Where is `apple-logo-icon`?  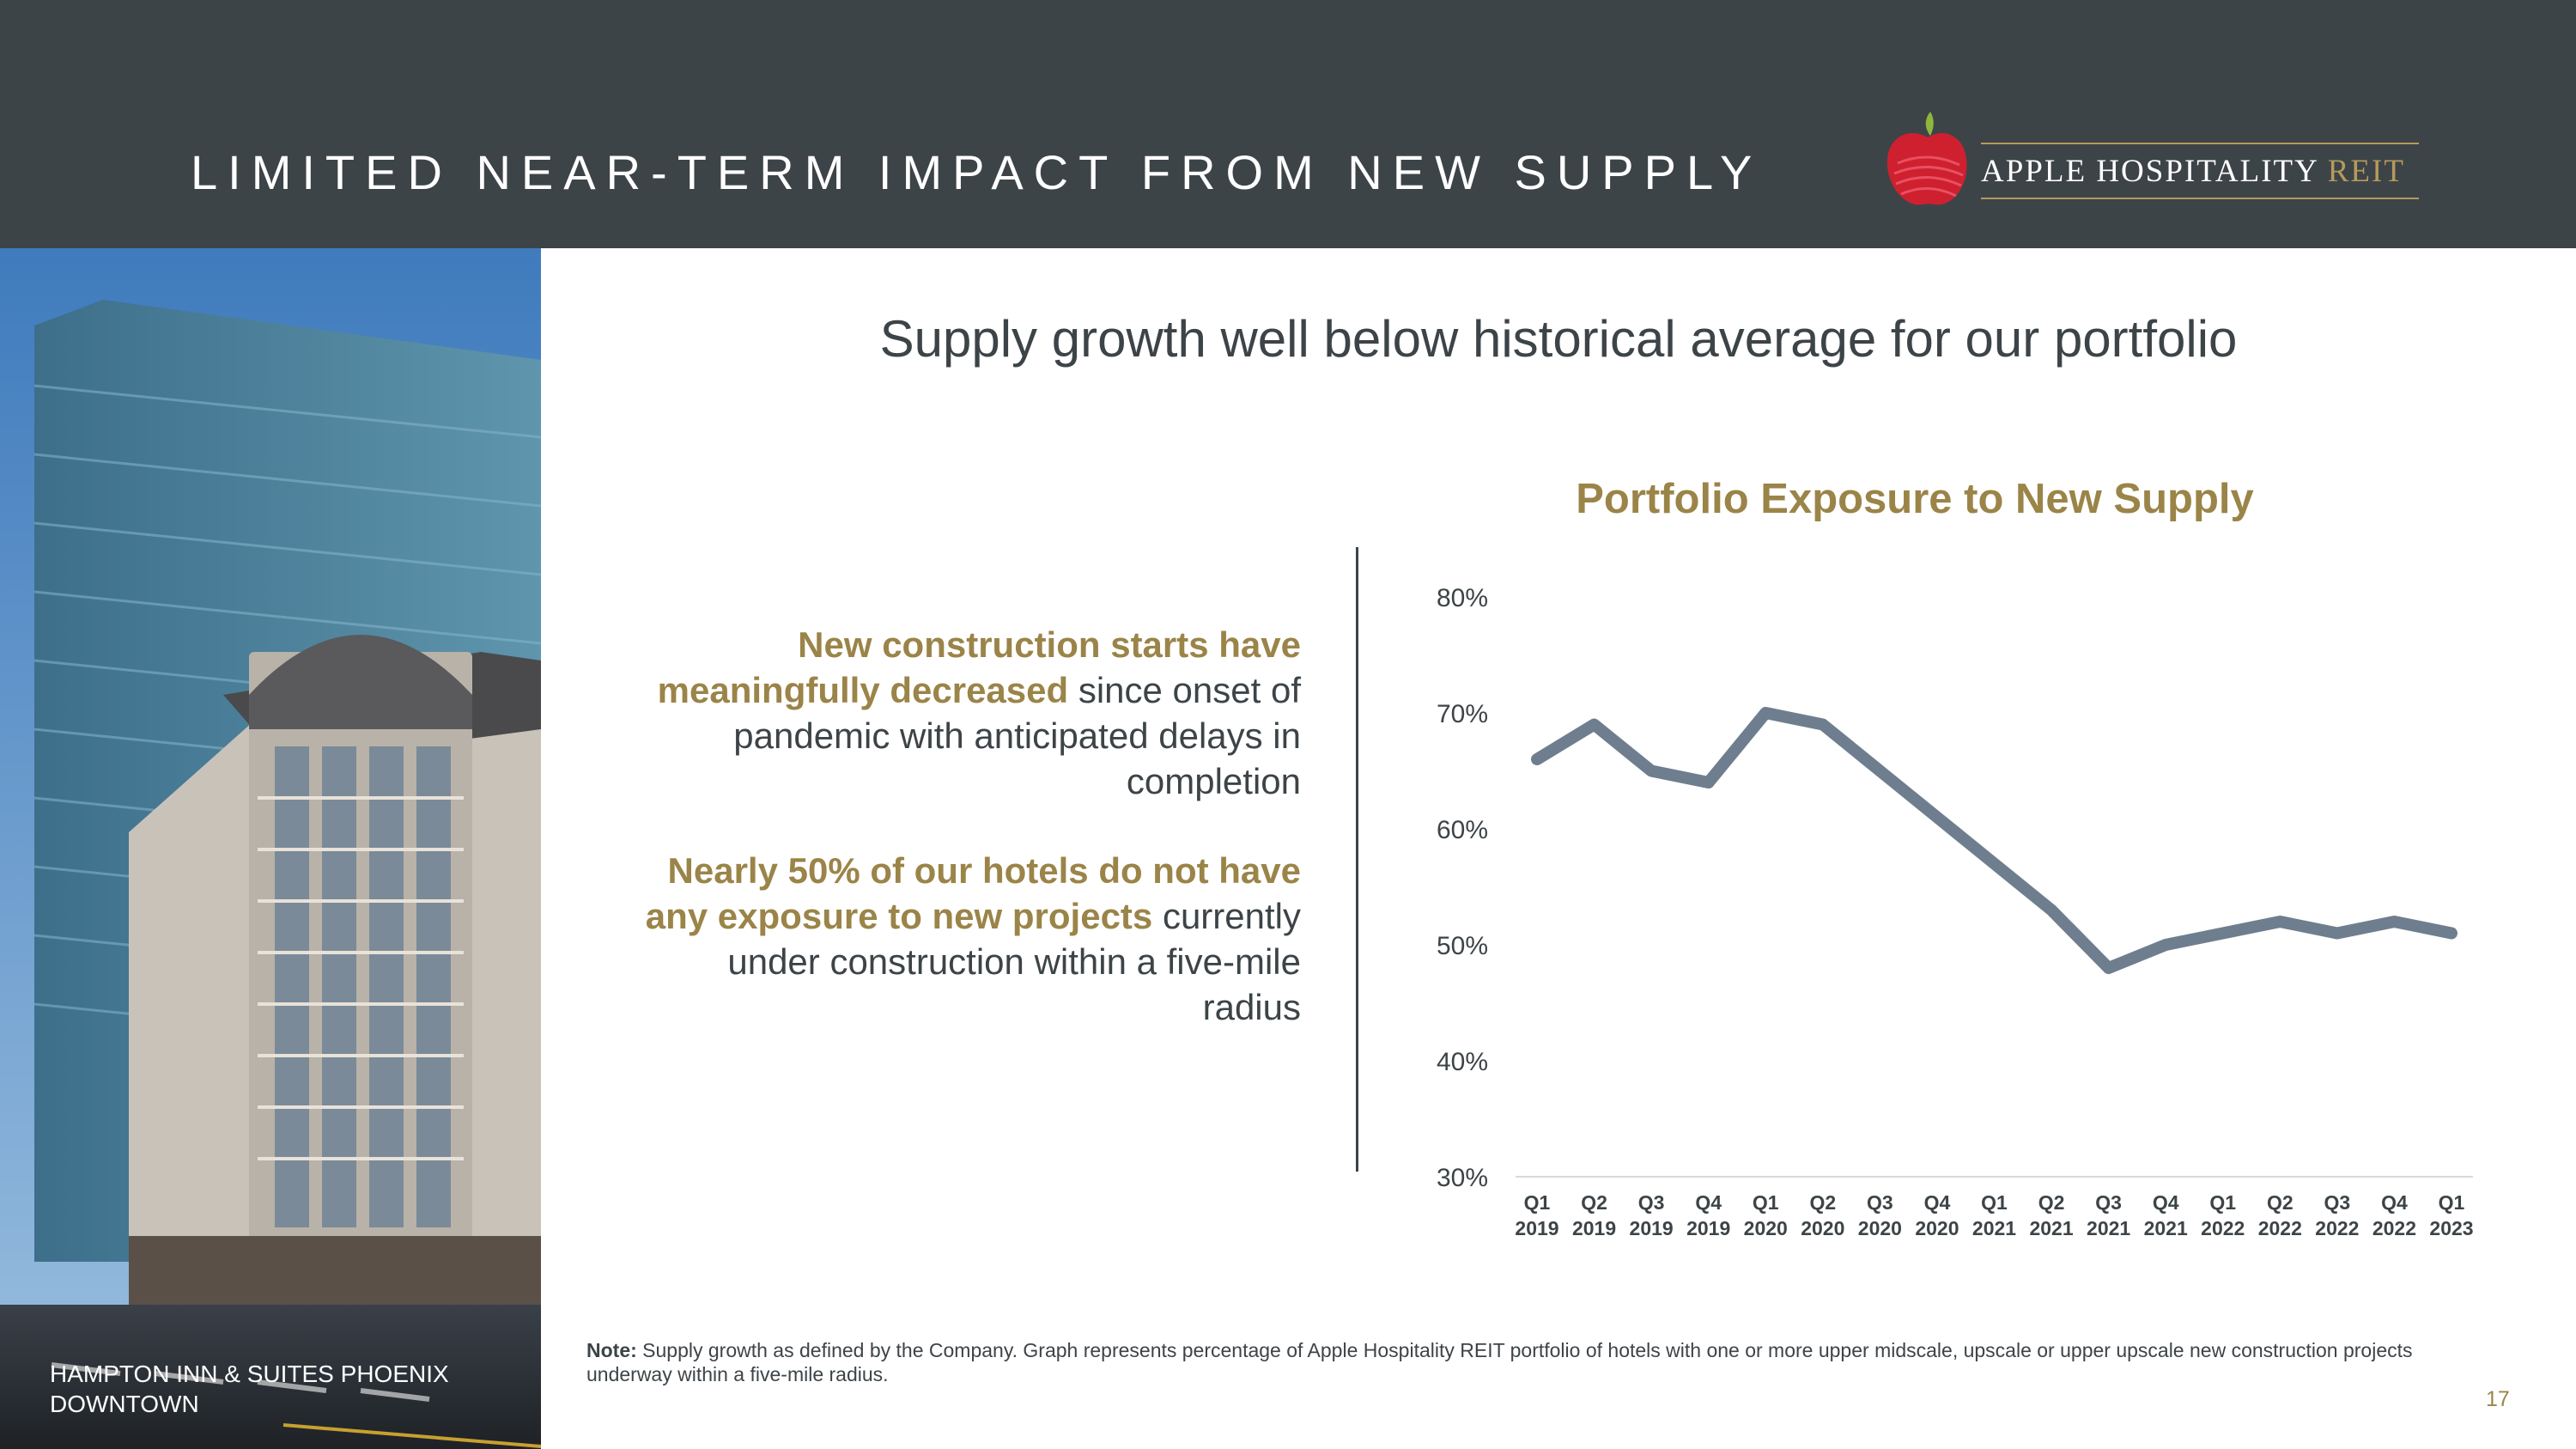 apple-logo-icon is located at coordinates (1926, 158).